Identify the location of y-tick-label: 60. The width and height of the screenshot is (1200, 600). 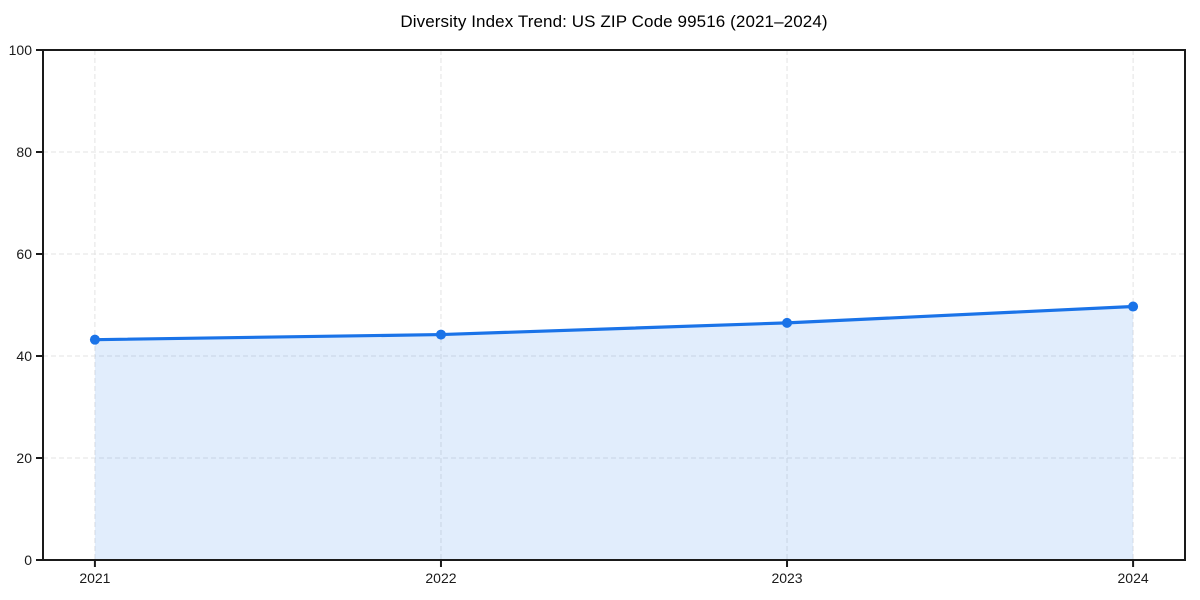
(24, 254).